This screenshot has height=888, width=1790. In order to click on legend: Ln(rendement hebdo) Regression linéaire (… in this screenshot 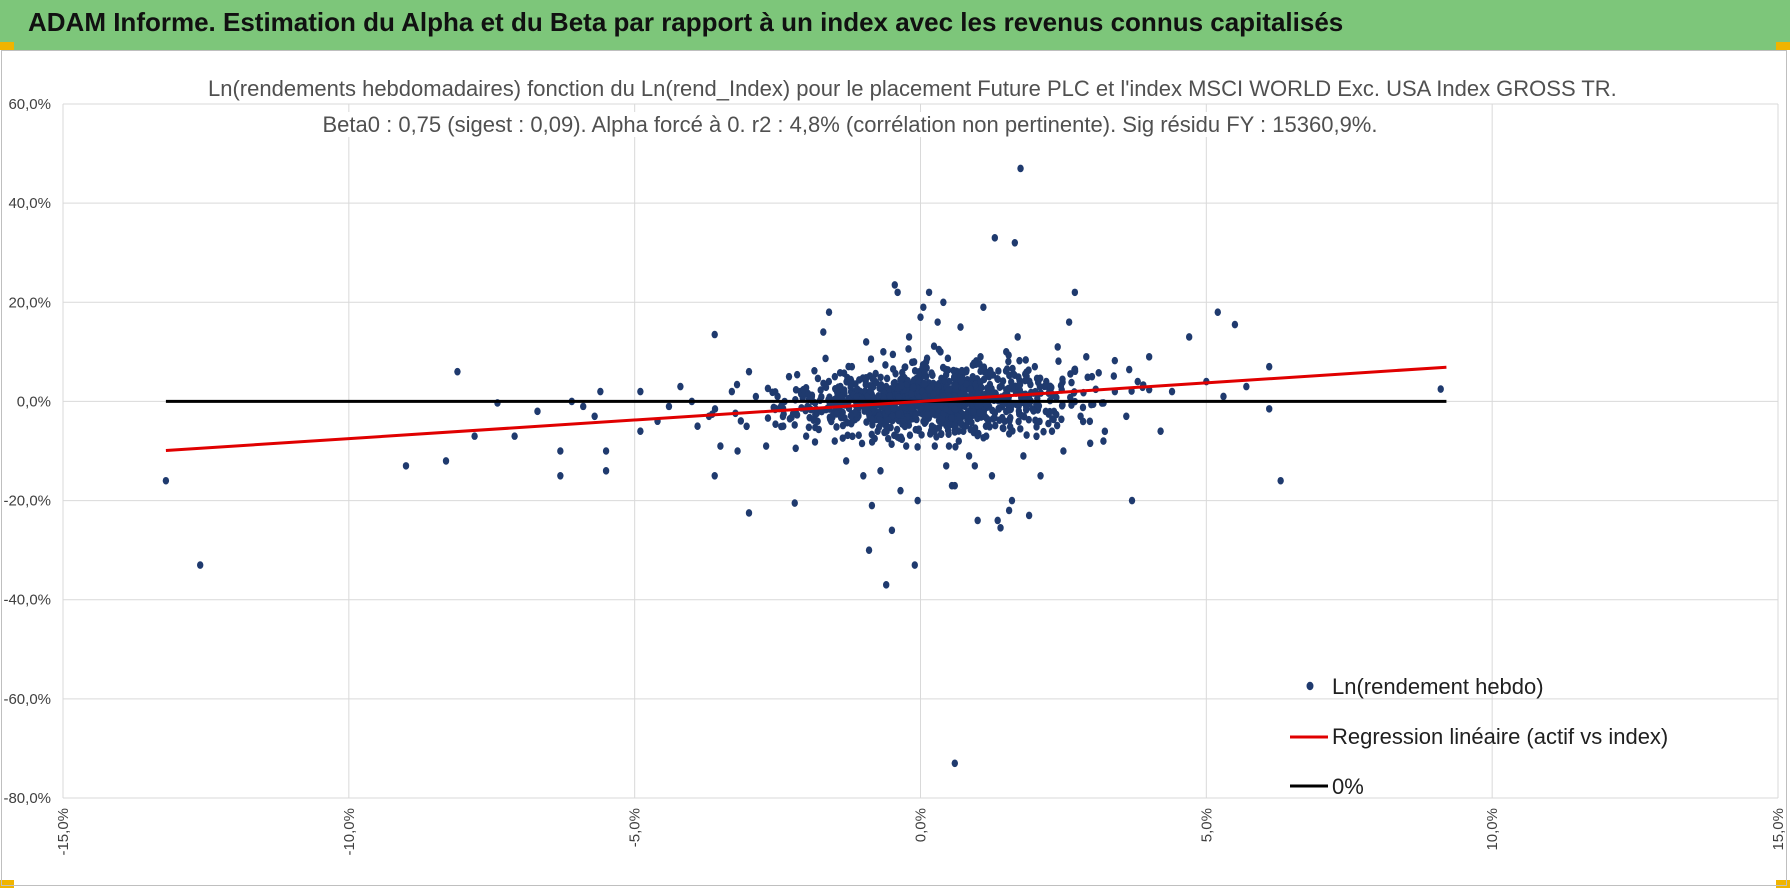, I will do `click(1479, 736)`.